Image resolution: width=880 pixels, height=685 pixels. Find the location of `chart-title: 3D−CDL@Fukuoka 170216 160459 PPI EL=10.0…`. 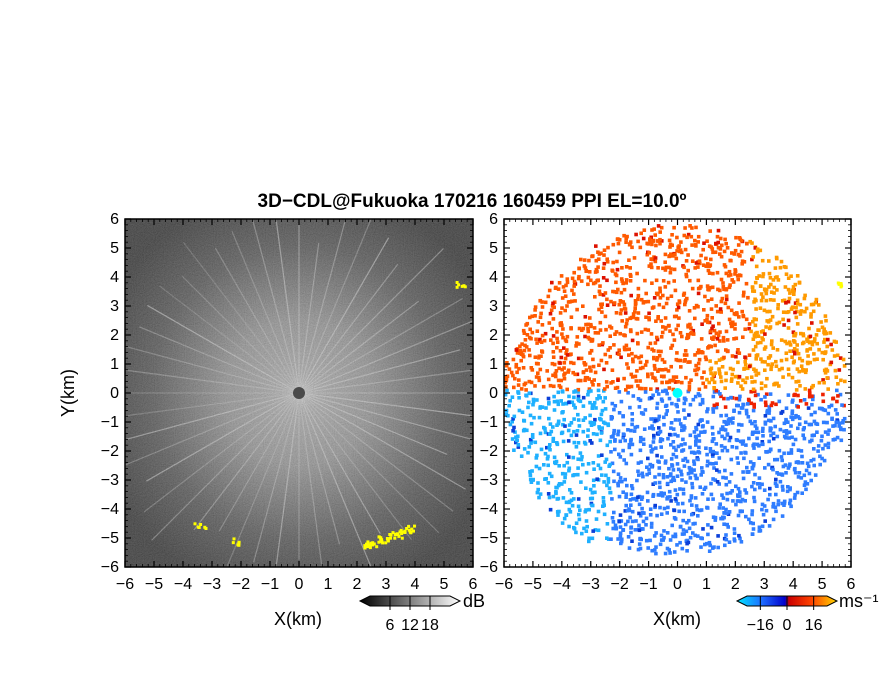

chart-title: 3D−CDL@Fukuoka 170216 160459 PPI EL=10.0… is located at coordinates (472, 201).